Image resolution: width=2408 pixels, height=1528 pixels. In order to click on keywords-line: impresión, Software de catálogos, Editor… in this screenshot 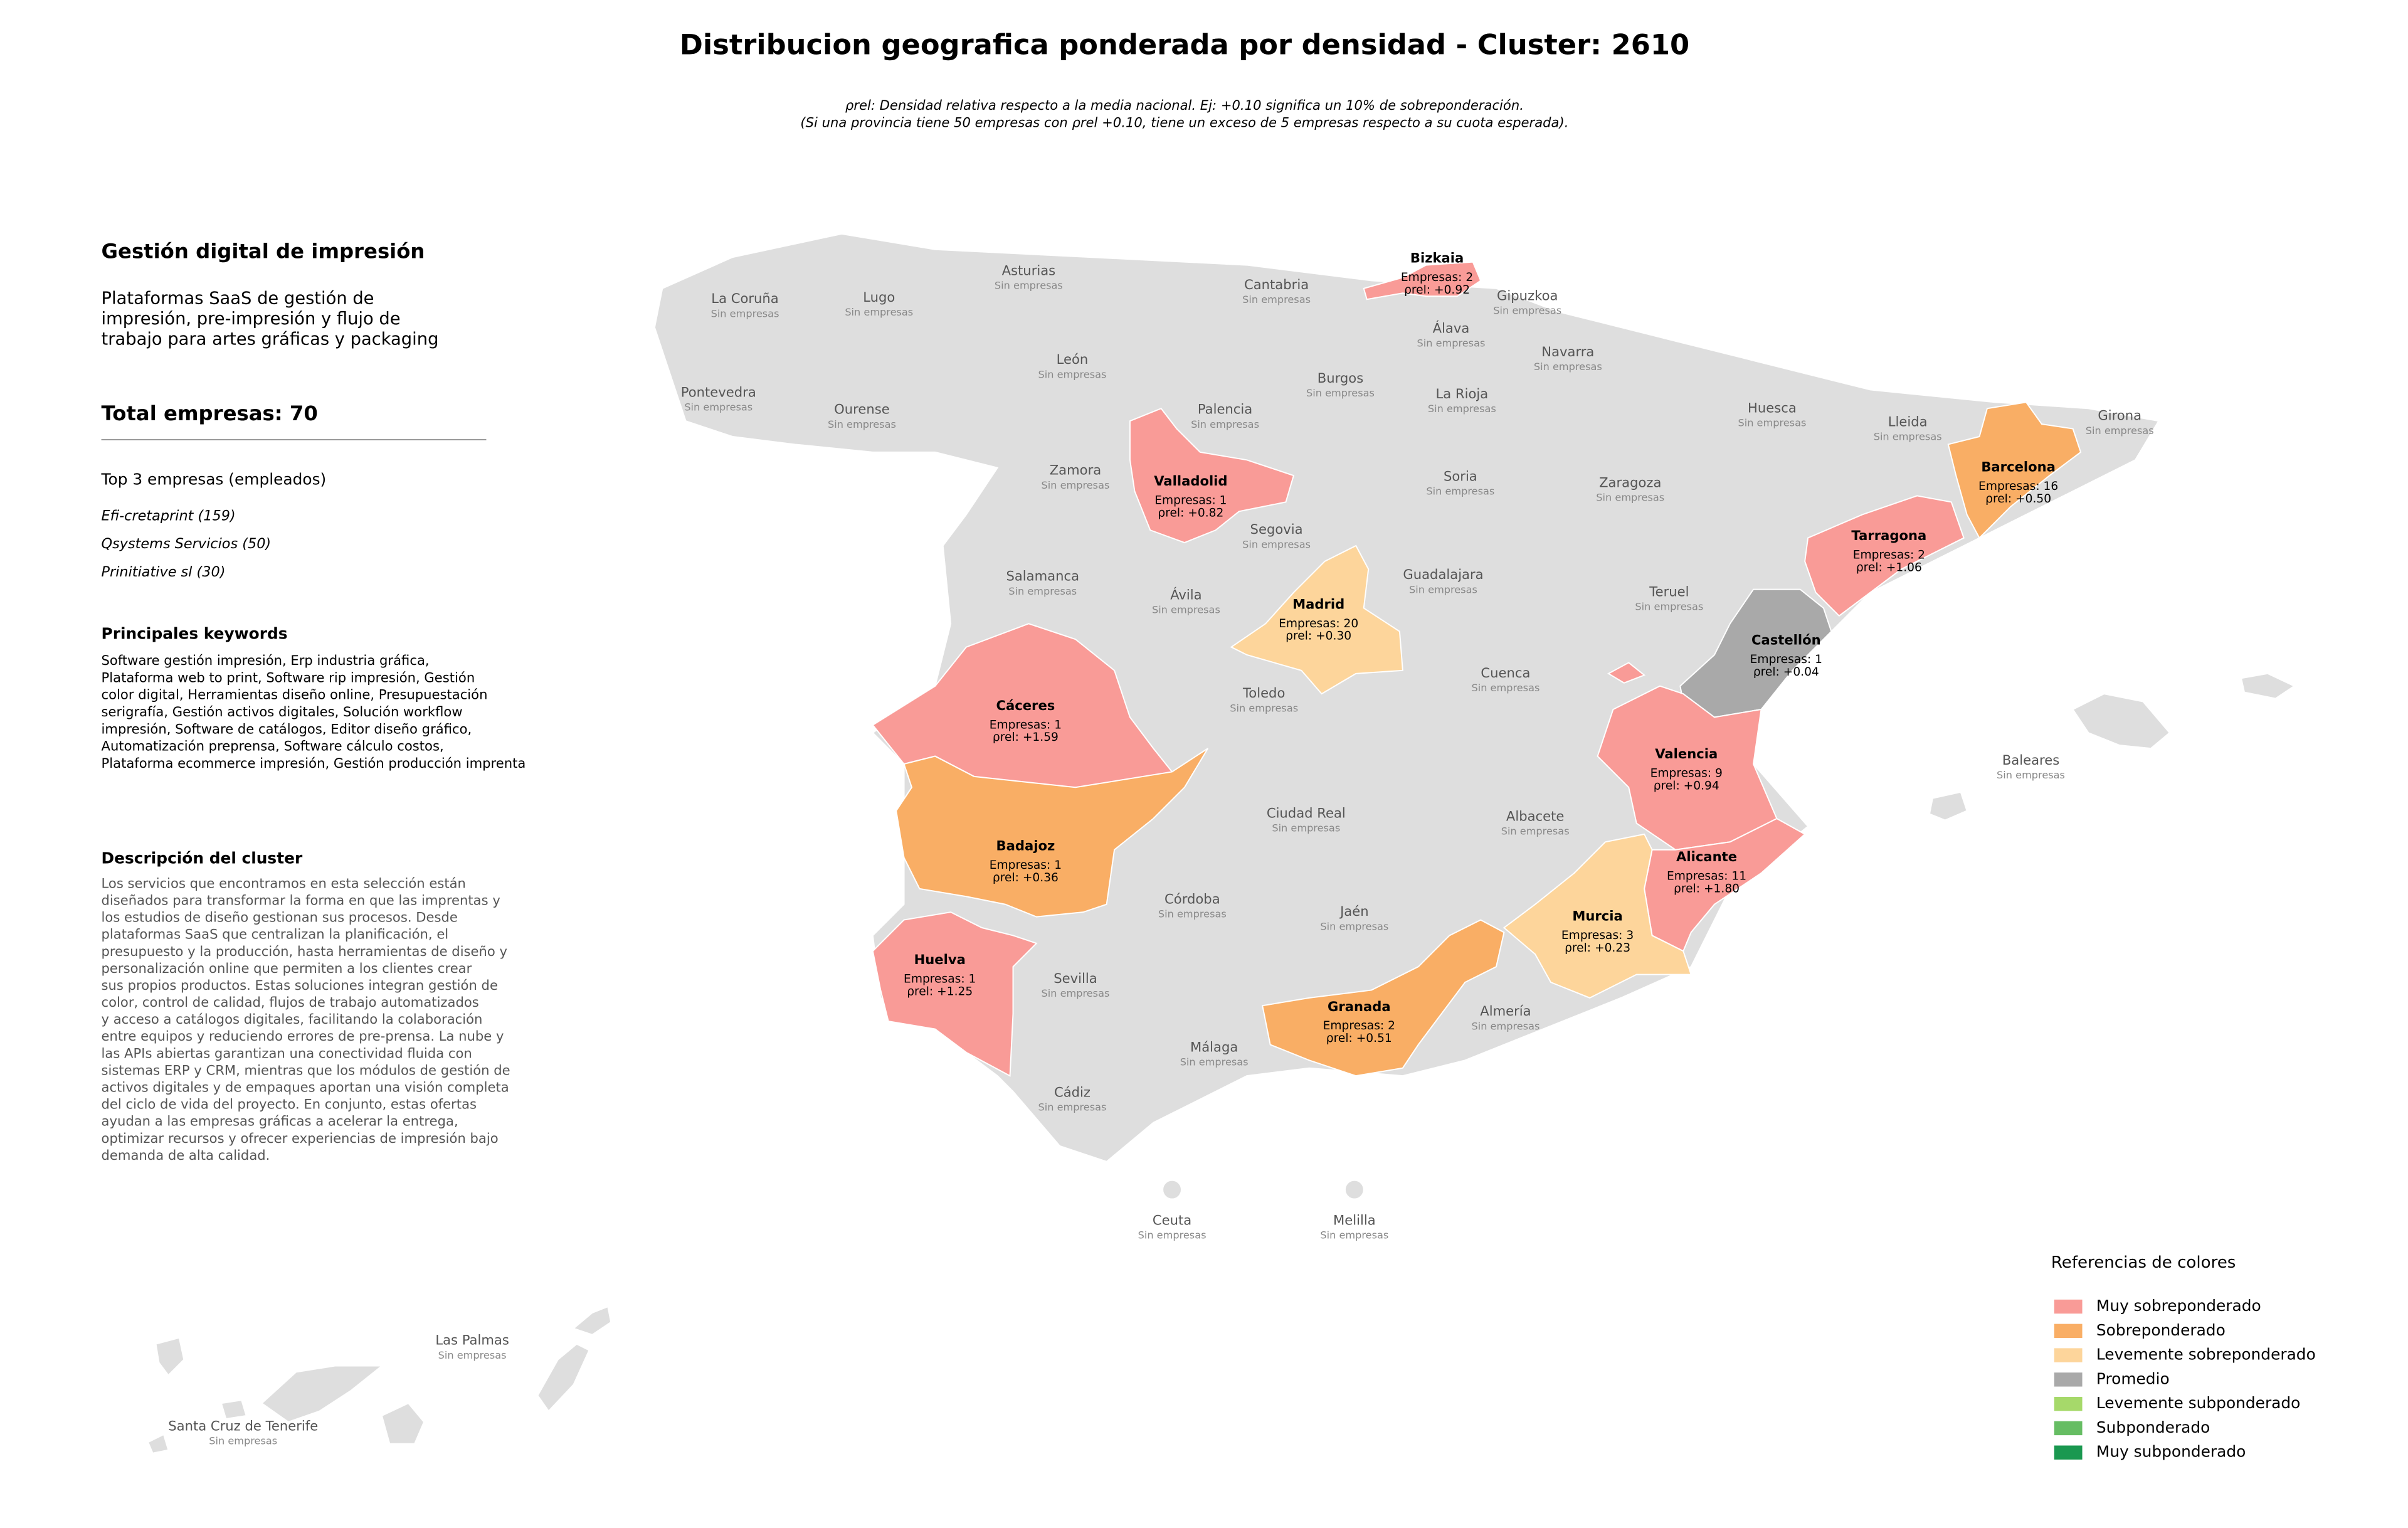, I will do `click(287, 728)`.